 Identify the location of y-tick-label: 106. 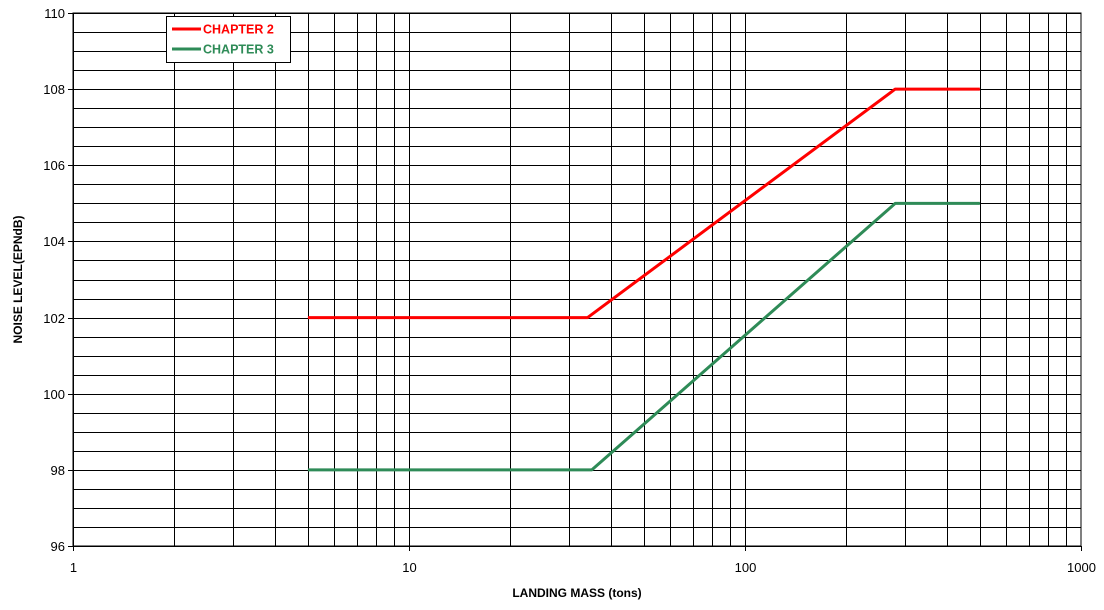
(54, 165).